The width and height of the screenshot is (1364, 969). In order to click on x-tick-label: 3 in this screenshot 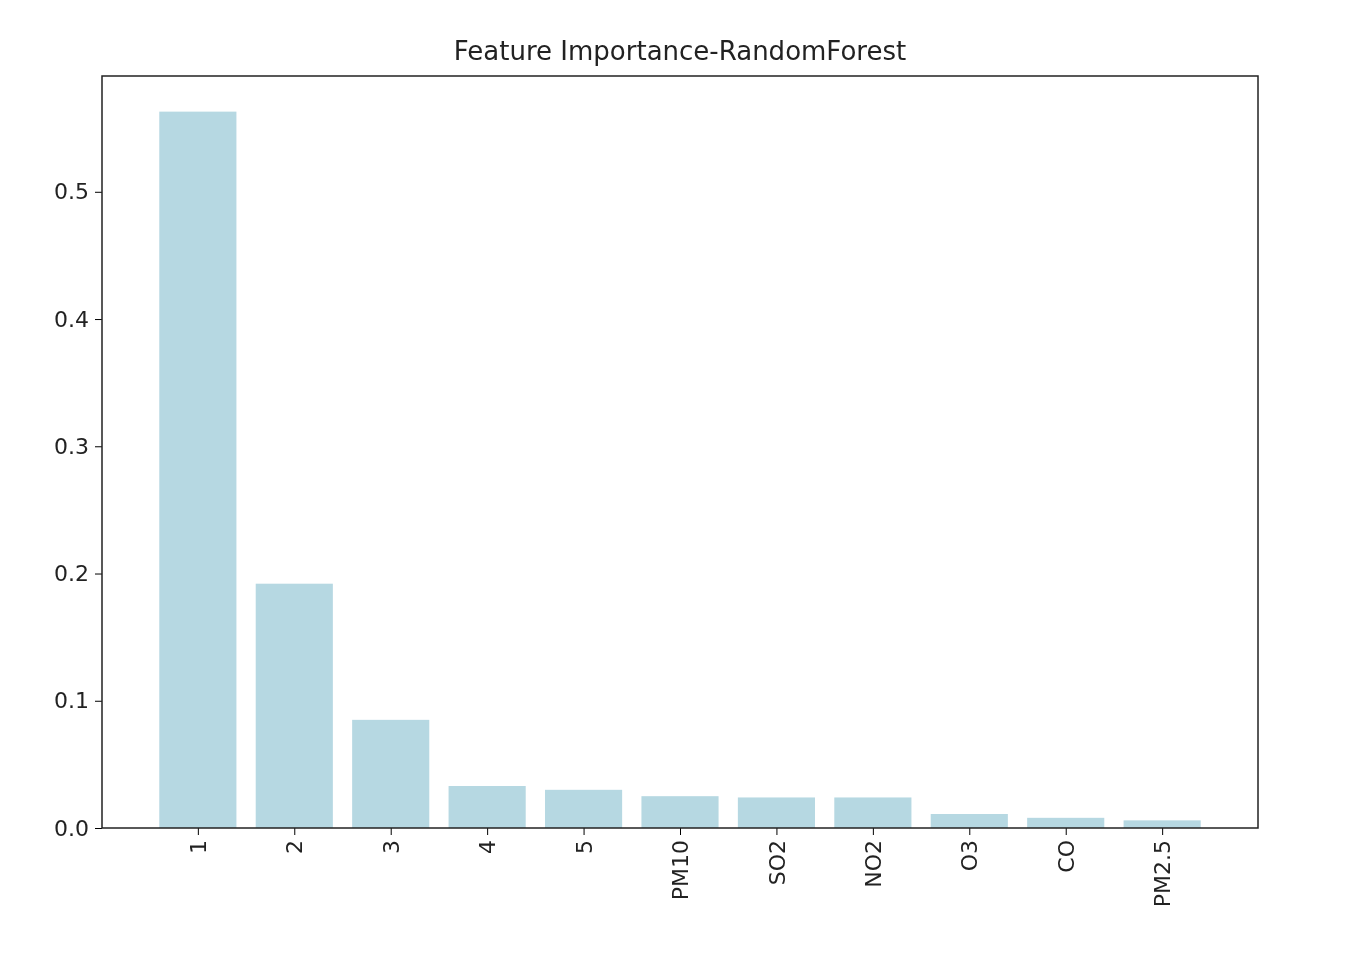, I will do `click(391, 847)`.